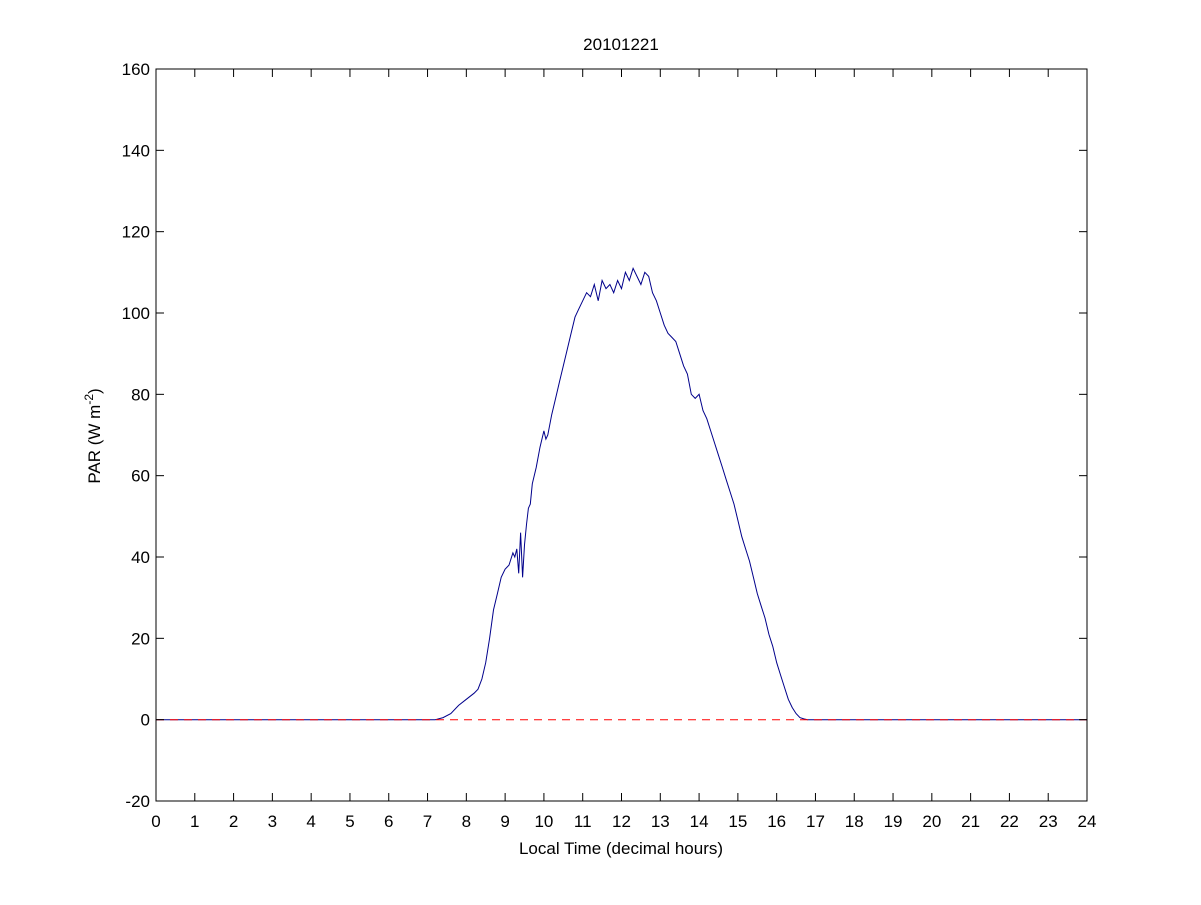  I want to click on x-tick-label: 15, so click(737, 821).